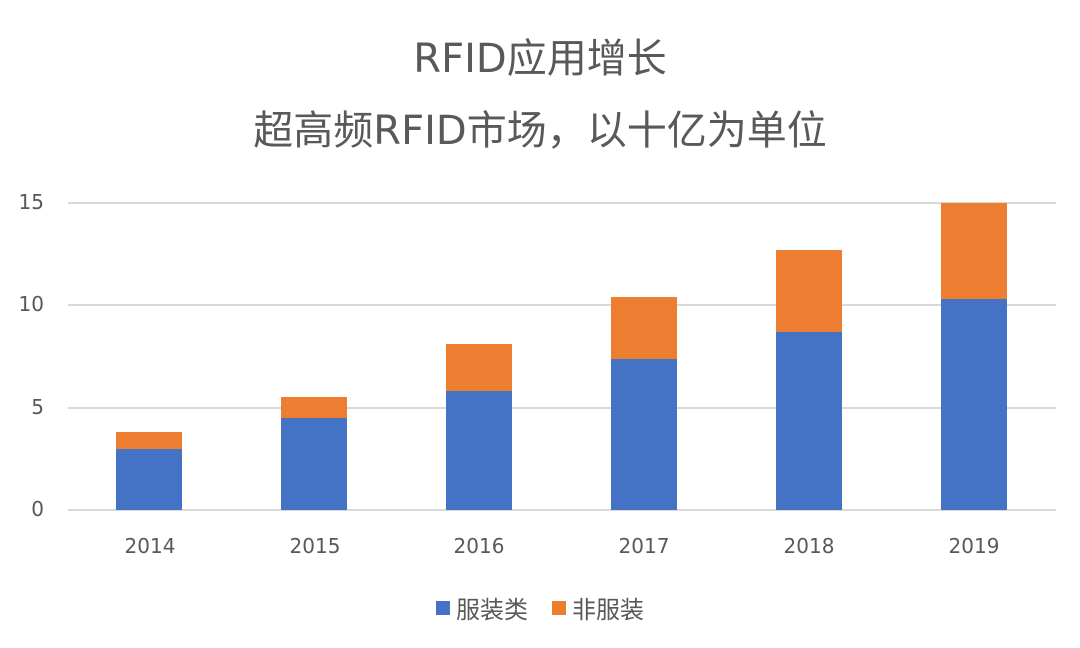 This screenshot has height=648, width=1080. I want to click on chart-title: RFID应用增长, so click(540, 59).